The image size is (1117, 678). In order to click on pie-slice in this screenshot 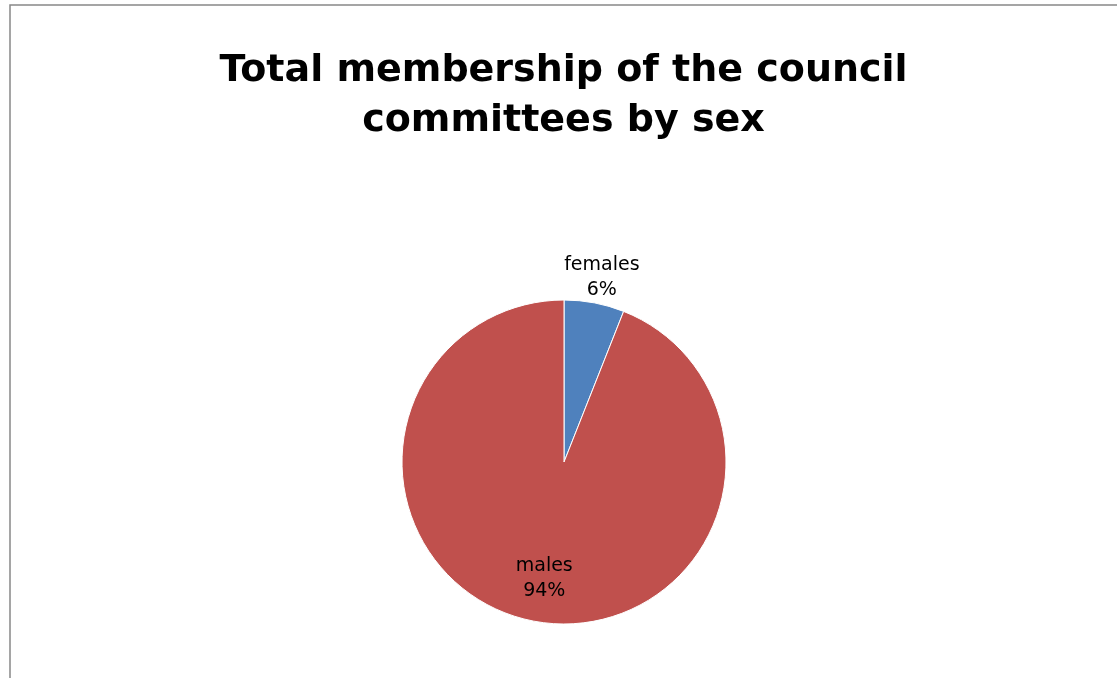, I will do `click(564, 462)`.